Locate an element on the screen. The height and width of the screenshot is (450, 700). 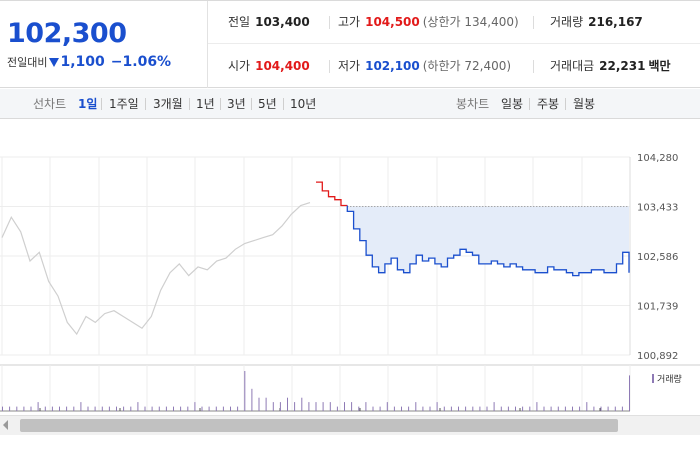
stat-prev-close: 전일 103,400 is located at coordinates (269, 22).